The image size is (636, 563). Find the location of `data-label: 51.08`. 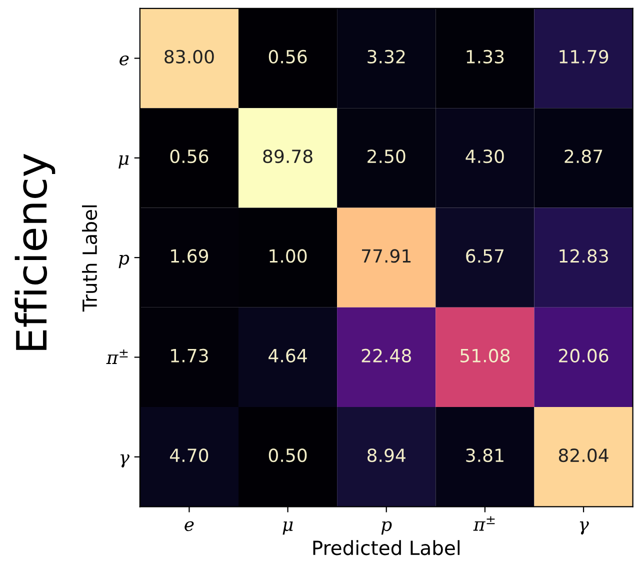

data-label: 51.08 is located at coordinates (485, 355).